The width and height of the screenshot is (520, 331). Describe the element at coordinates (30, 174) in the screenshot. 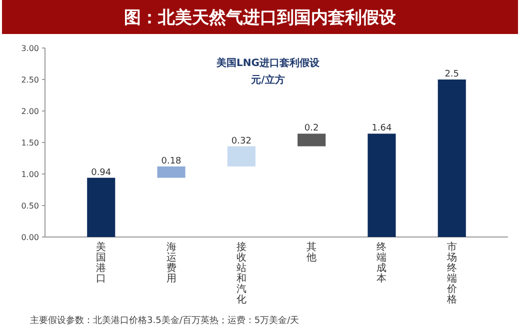

I see `y-tick-label: 1.00` at that location.